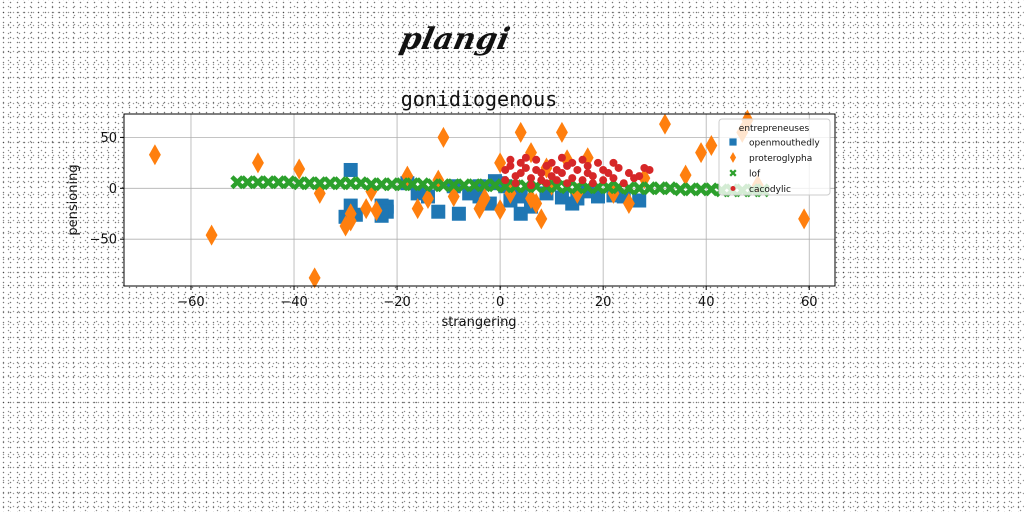 This screenshot has width=1024, height=512. Describe the element at coordinates (774, 129) in the screenshot. I see `legend-title: entrepreneuses` at that location.